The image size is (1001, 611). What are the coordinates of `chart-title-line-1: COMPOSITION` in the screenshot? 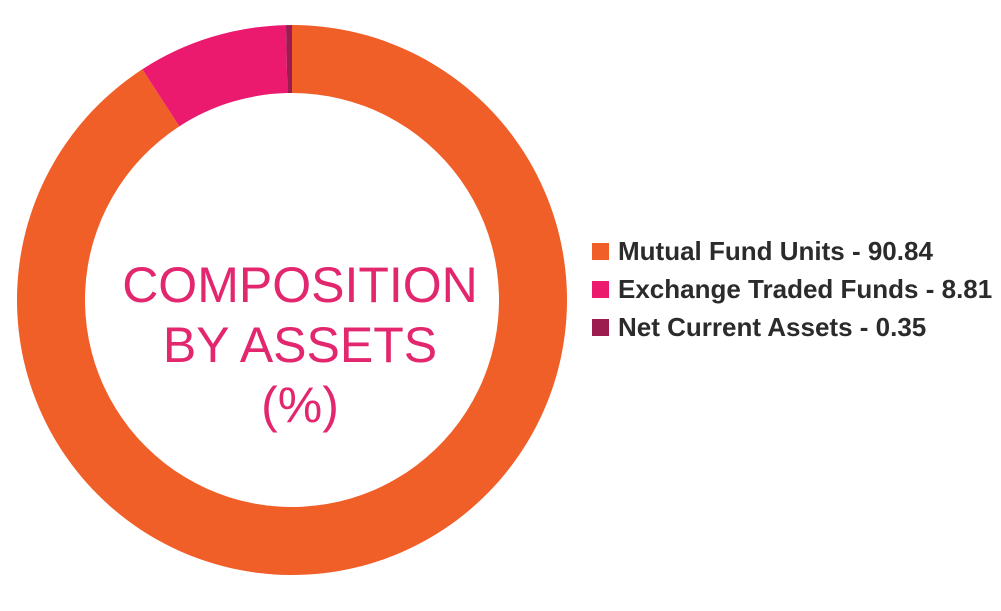 It's located at (300, 285).